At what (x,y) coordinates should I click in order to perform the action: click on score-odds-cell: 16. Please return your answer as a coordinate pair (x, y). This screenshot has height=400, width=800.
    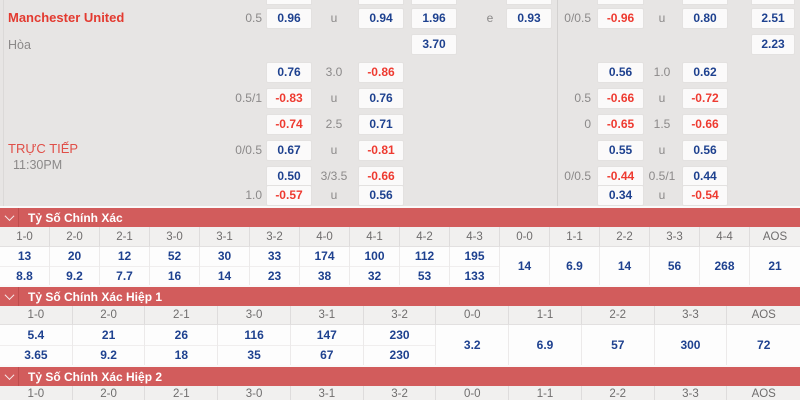
    Looking at the image, I should click on (174, 275).